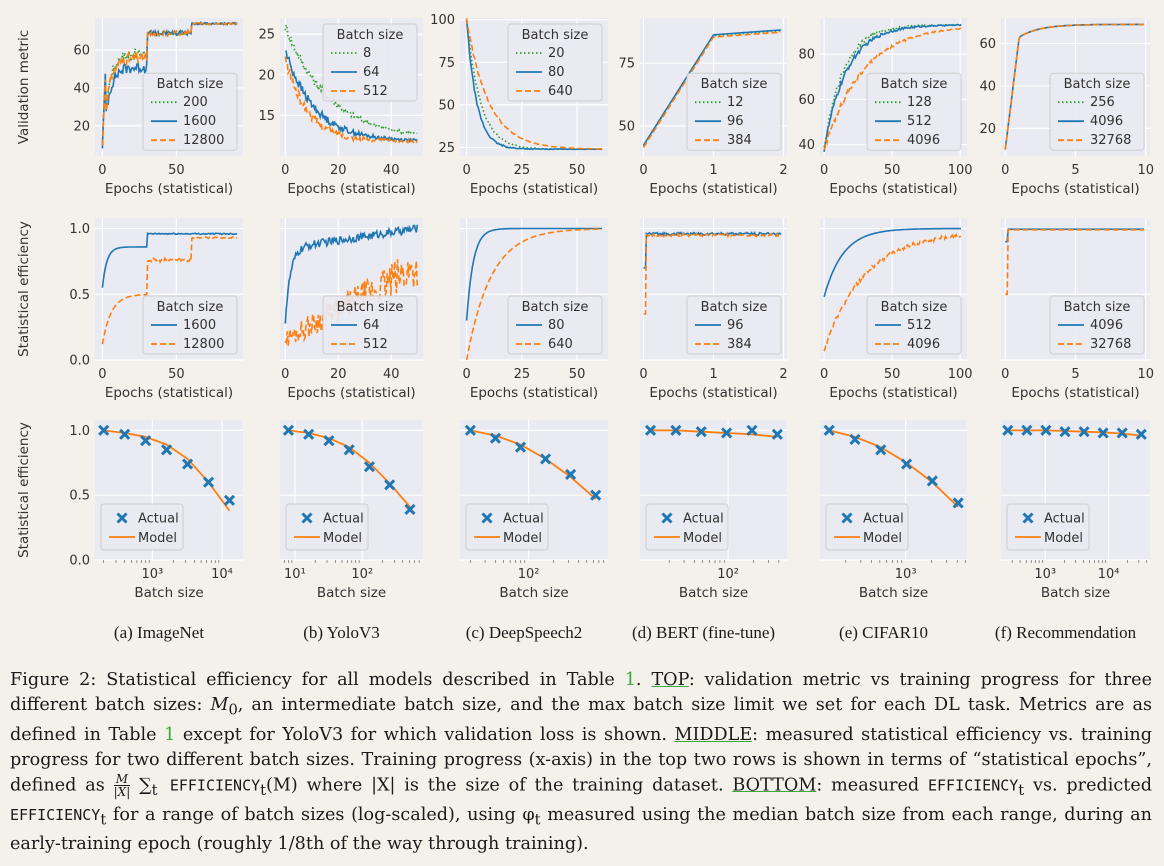 The image size is (1164, 866). What do you see at coordinates (371, 72) in the screenshot?
I see `legend-label: 64` at bounding box center [371, 72].